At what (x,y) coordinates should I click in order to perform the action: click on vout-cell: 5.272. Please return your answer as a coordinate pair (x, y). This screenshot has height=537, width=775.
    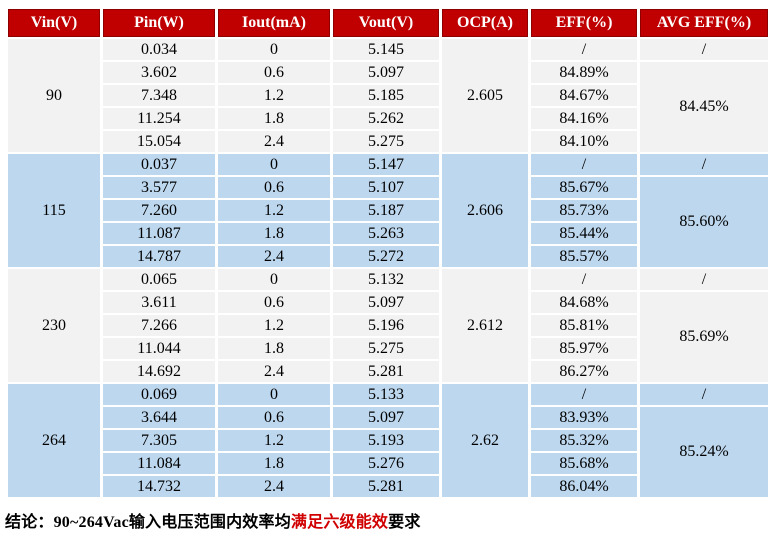
    Looking at the image, I should click on (386, 256).